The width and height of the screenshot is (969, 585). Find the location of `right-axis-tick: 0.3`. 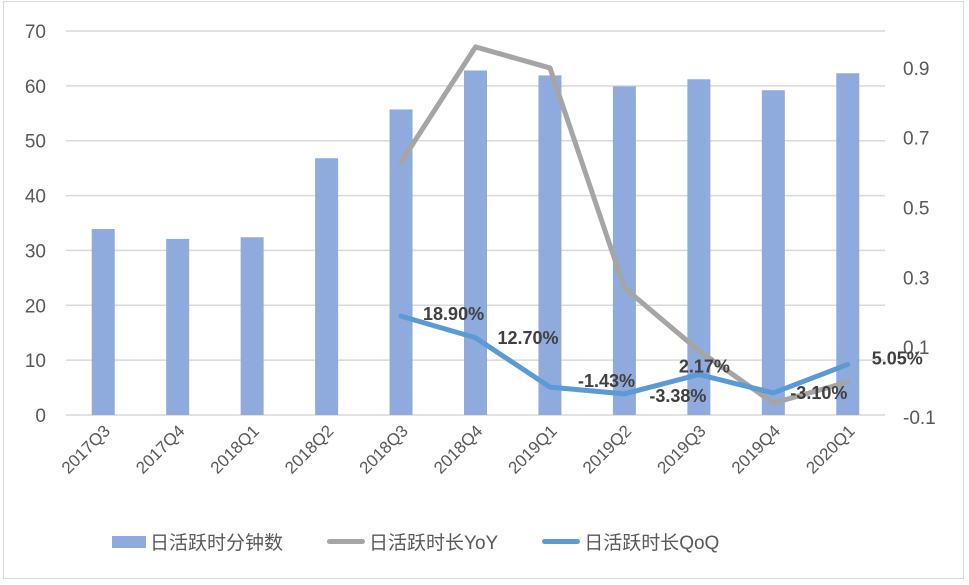

right-axis-tick: 0.3 is located at coordinates (916, 278).